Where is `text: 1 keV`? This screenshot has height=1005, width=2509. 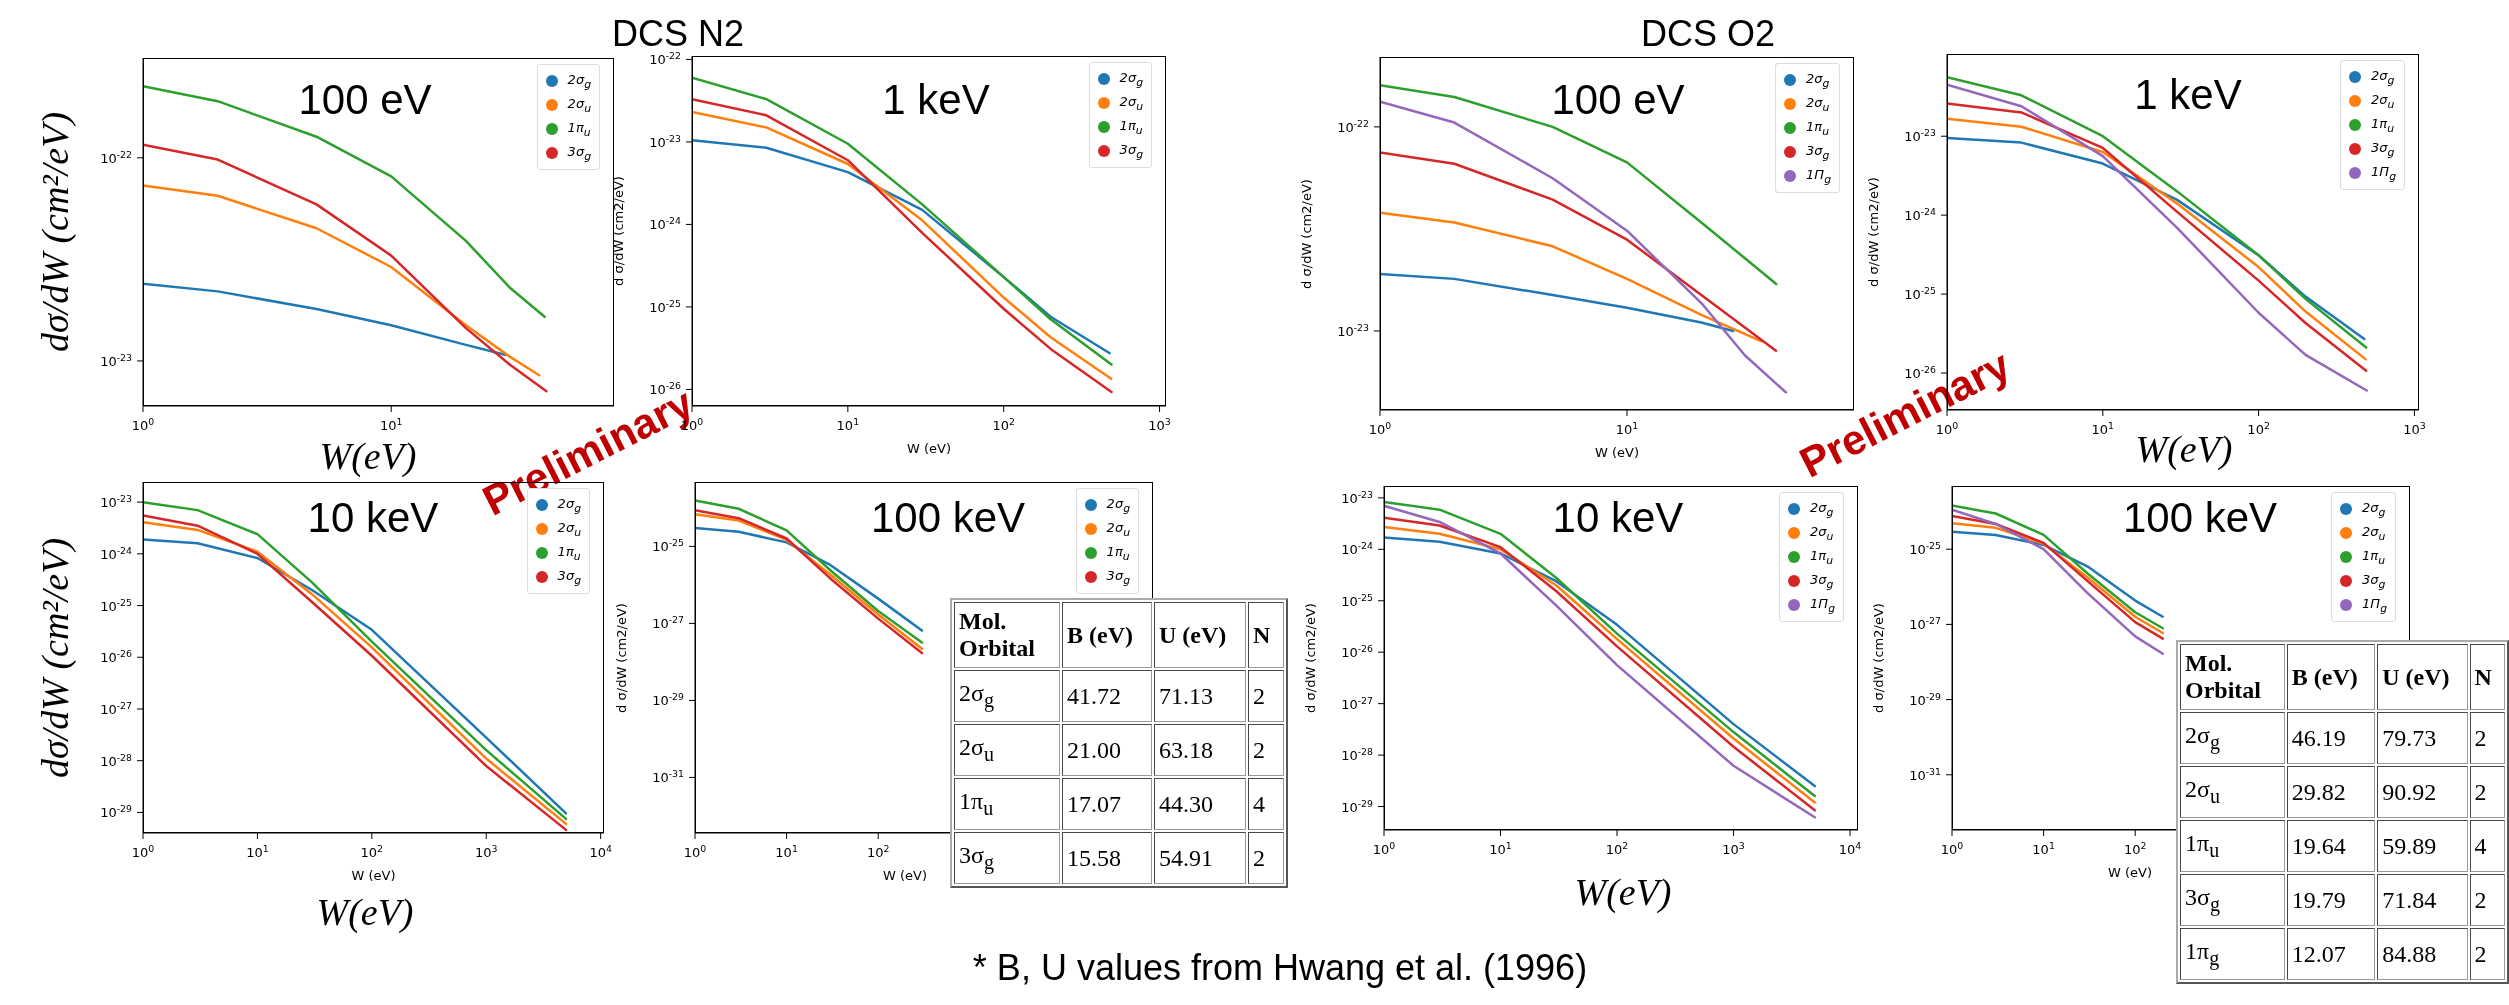
text: 1 keV is located at coordinates (936, 100).